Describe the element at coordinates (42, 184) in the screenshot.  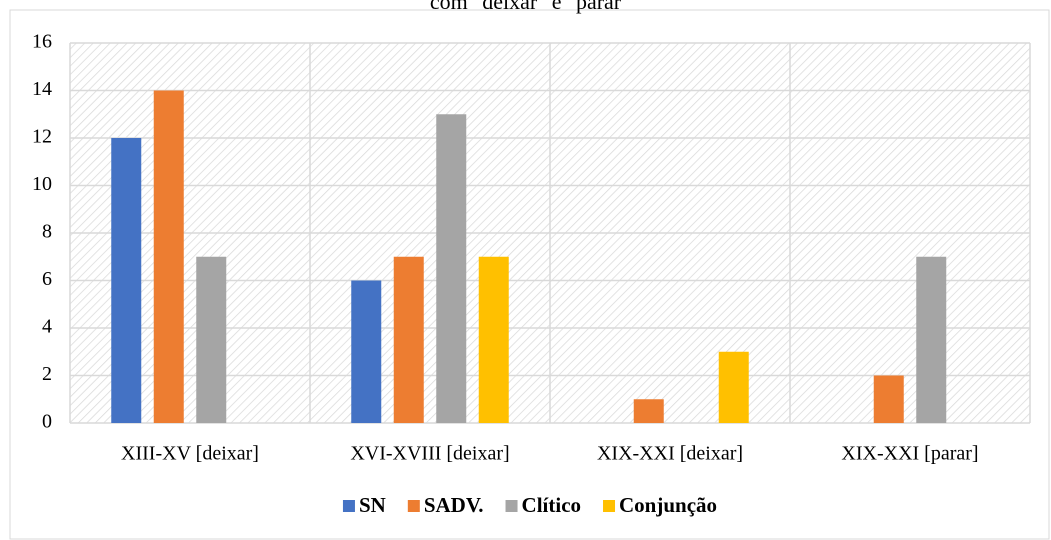
I see `y-tick-label: 10` at that location.